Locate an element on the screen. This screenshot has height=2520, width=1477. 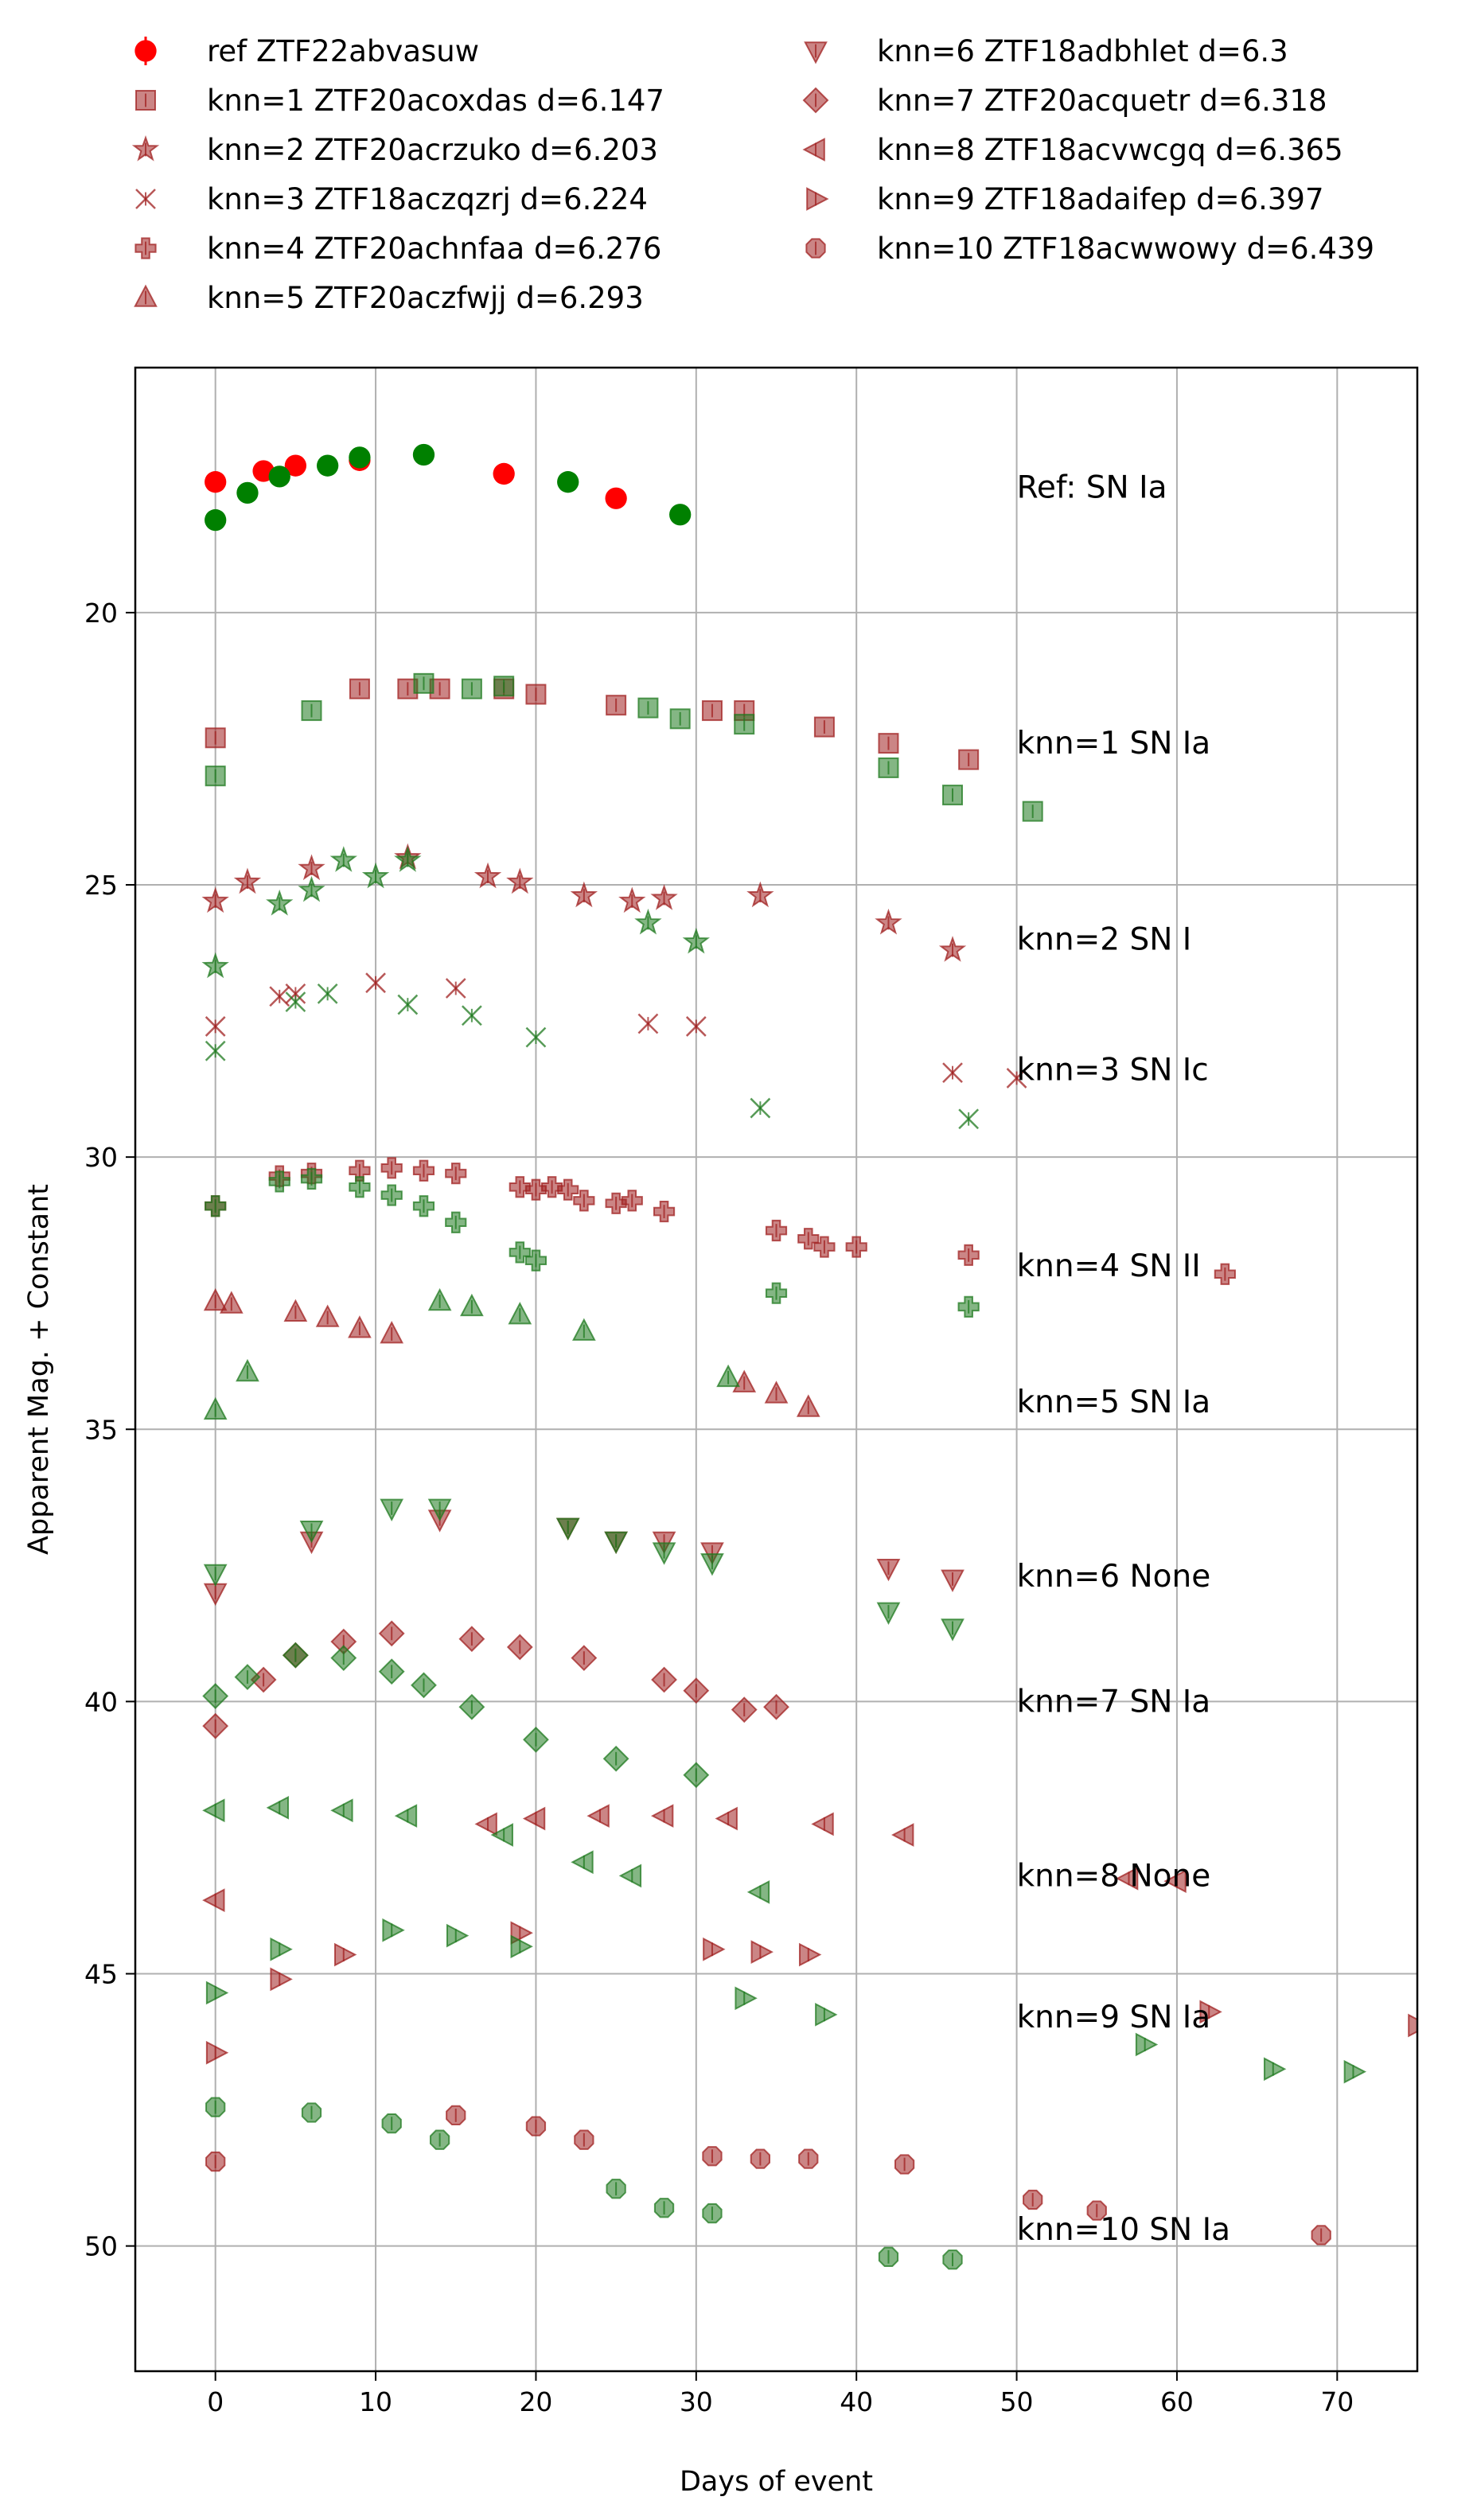
legend-label: knn=10 ZTF18acwwowy d=6.439 is located at coordinates (1125, 249).